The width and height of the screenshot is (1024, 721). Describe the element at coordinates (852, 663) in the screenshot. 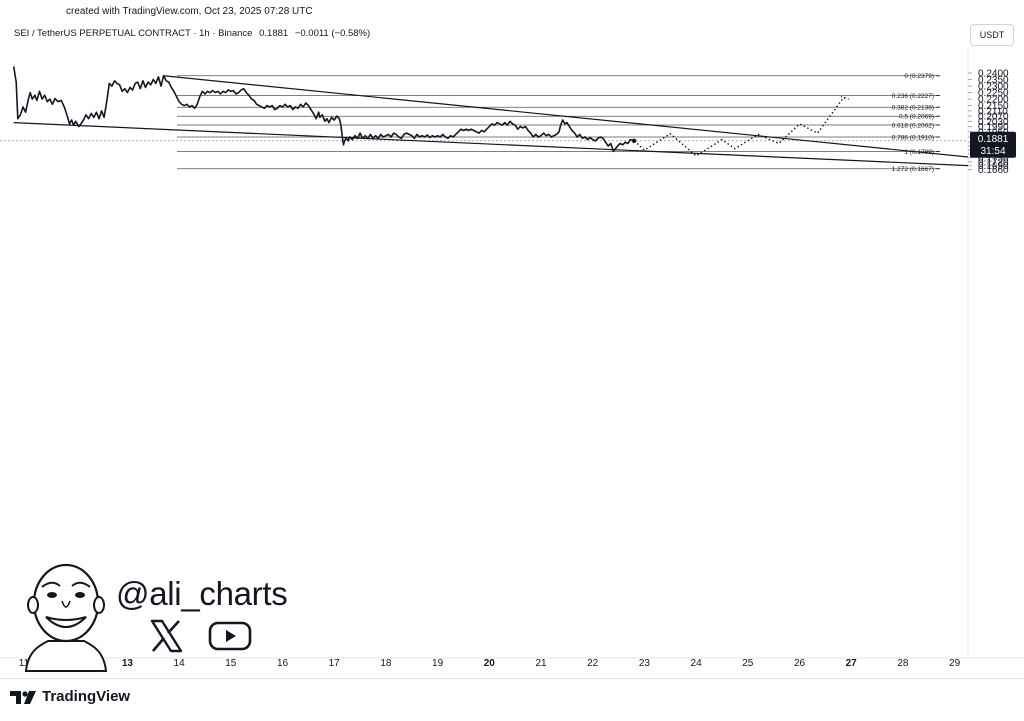

I see `x-axis-tick-label: 27` at that location.